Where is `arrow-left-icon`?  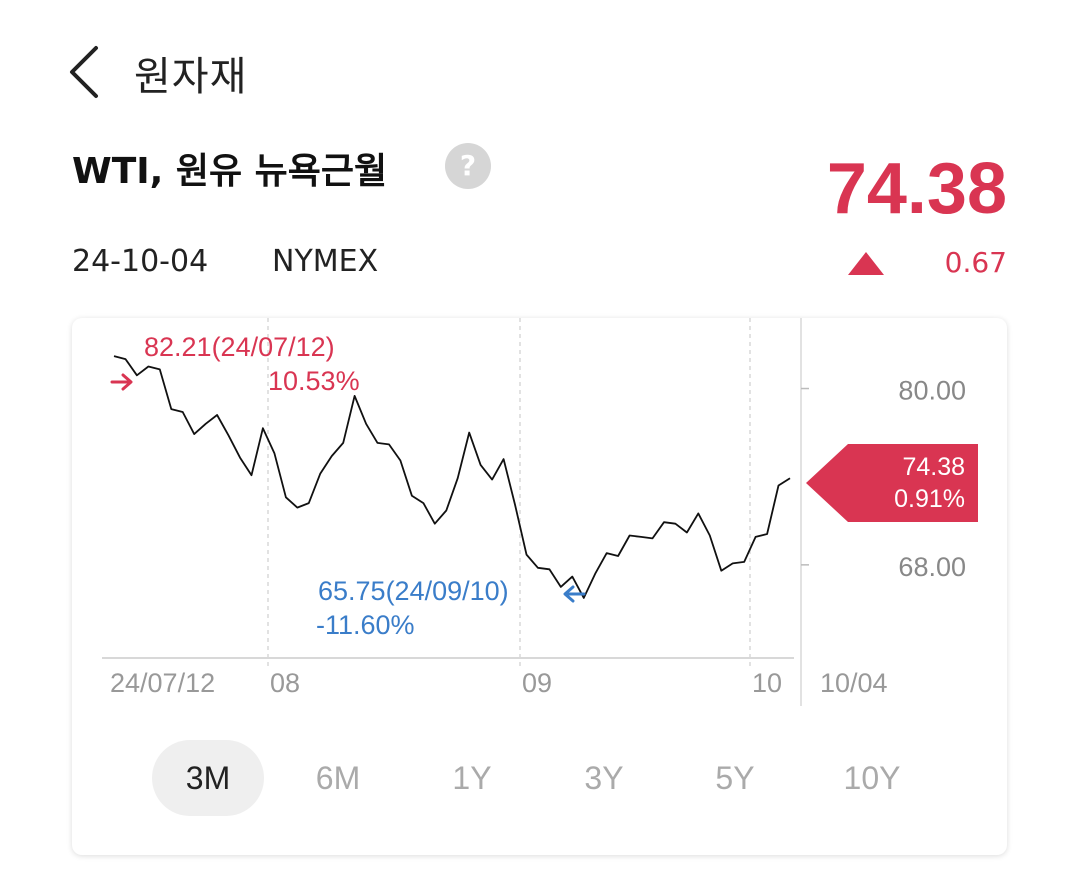
arrow-left-icon is located at coordinates (574, 594).